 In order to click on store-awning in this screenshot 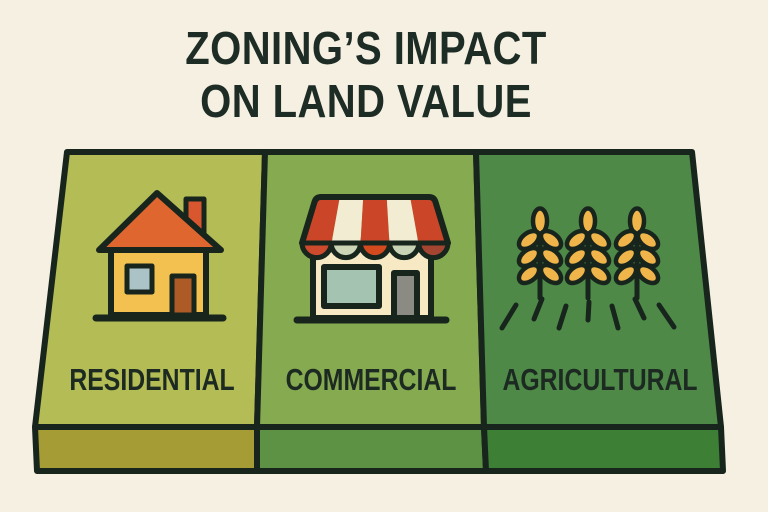, I will do `click(375, 220)`.